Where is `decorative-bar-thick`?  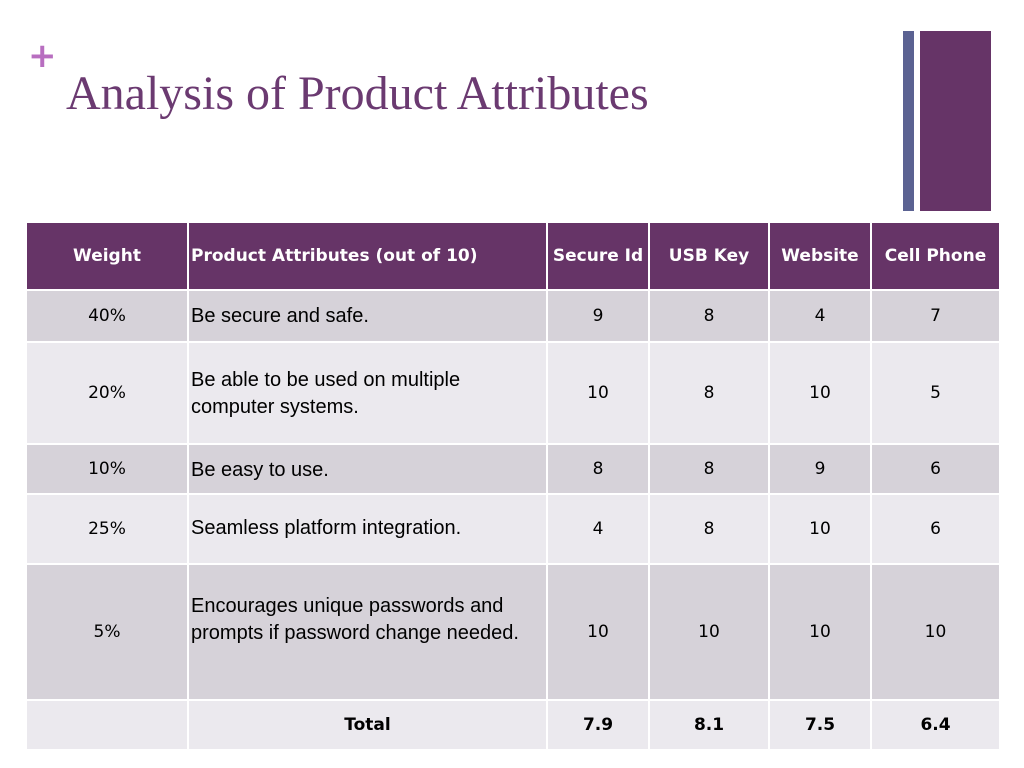 decorative-bar-thick is located at coordinates (955, 121).